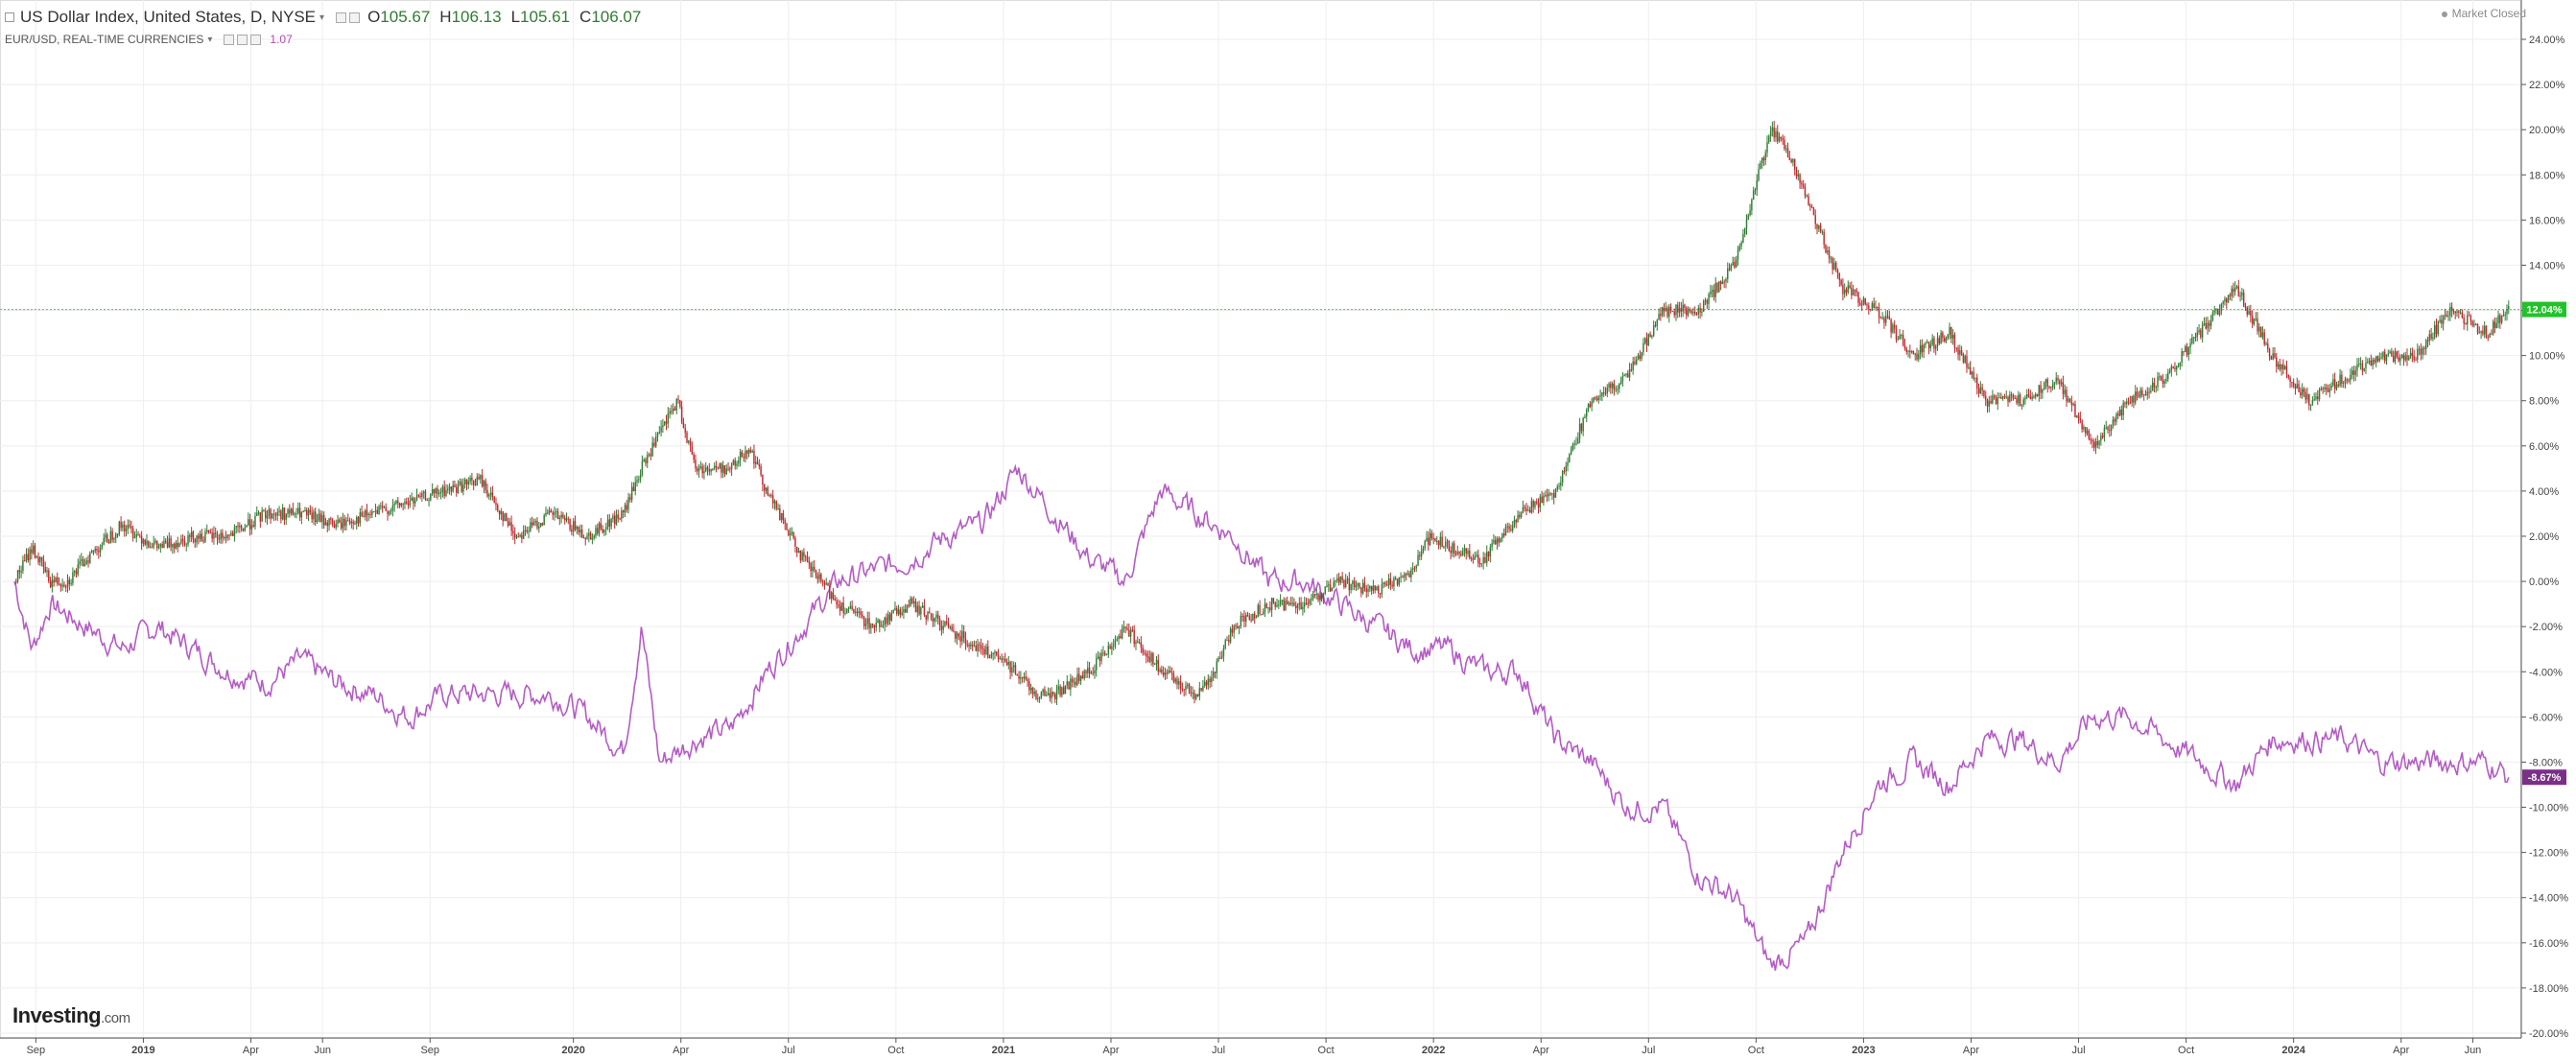 Image resolution: width=2576 pixels, height=1060 pixels. What do you see at coordinates (2544, 492) in the screenshot?
I see `y-tick-label: 4.00%` at bounding box center [2544, 492].